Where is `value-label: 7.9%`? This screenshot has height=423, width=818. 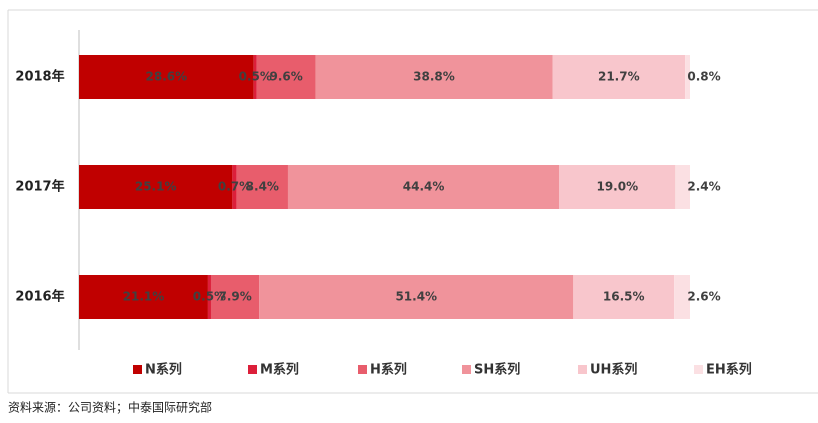
value-label: 7.9% is located at coordinates (234, 297).